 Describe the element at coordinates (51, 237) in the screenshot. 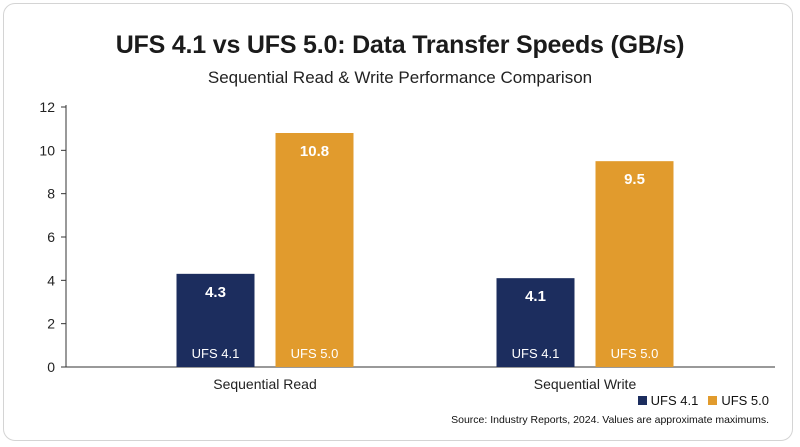

I see `y-tick-label: 6` at that location.